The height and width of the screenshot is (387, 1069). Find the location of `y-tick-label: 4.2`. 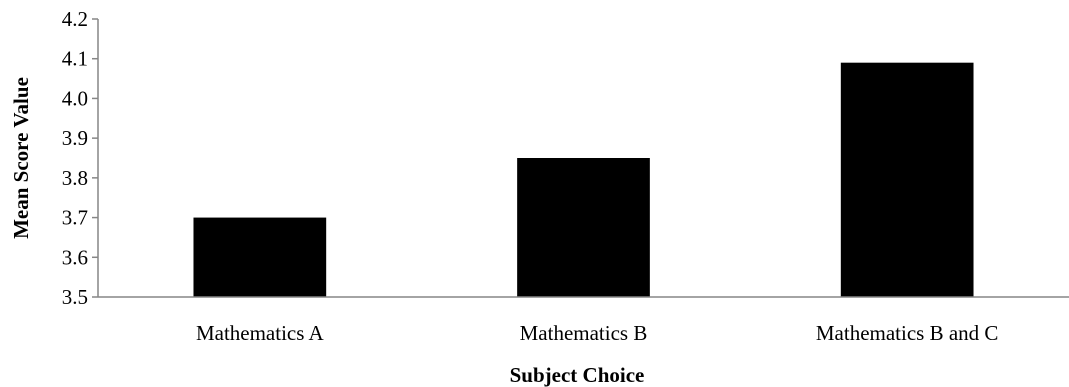

y-tick-label: 4.2 is located at coordinates (75, 19).